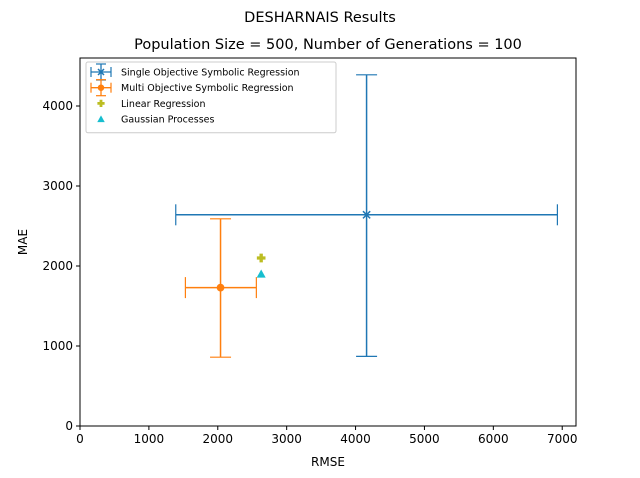  What do you see at coordinates (57, 346) in the screenshot?
I see `y-tick-label: 1000` at bounding box center [57, 346].